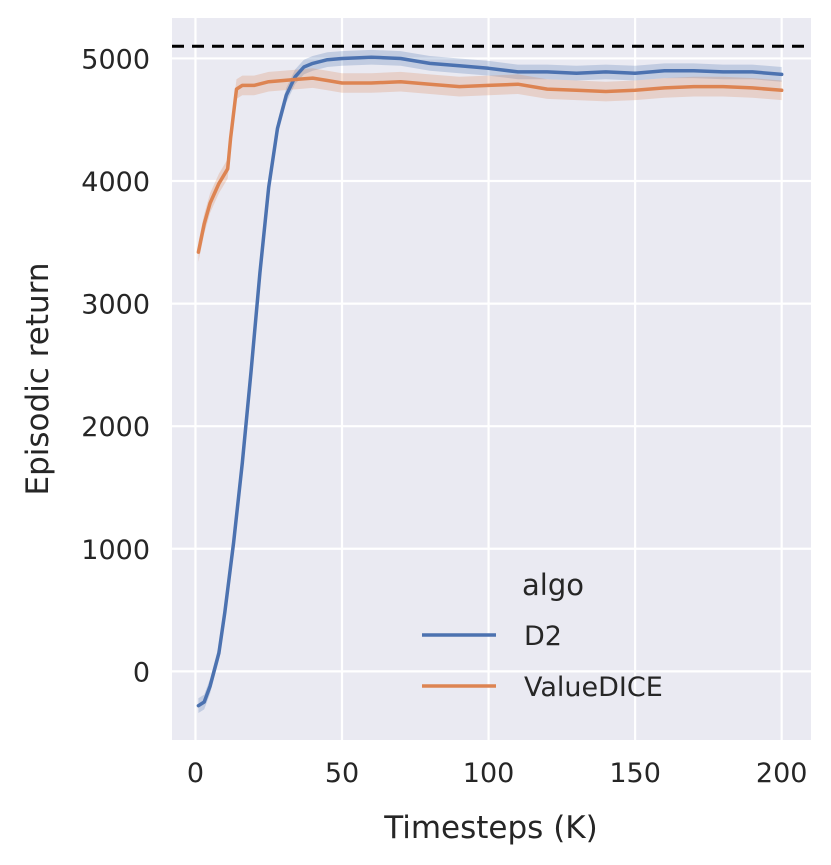 This screenshot has width=831, height=865. Describe the element at coordinates (490, 828) in the screenshot. I see `x-axis-label: Timesteps (K)` at that location.